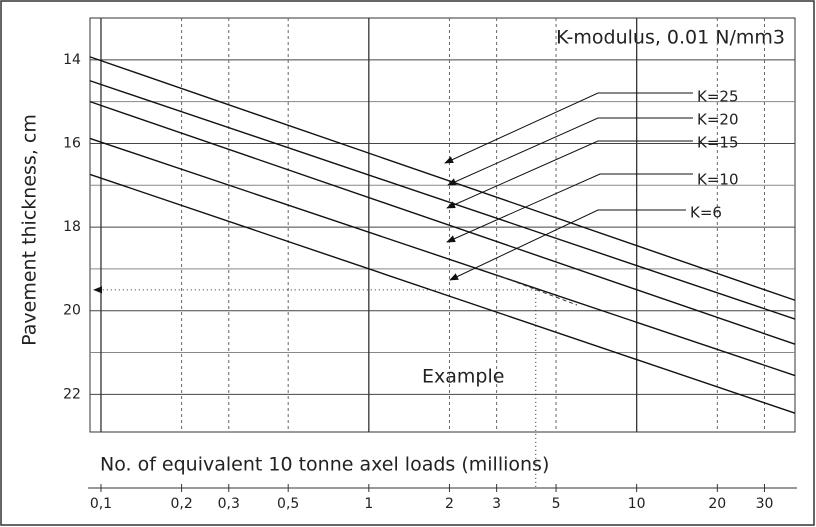 Image resolution: width=816 pixels, height=527 pixels. Describe the element at coordinates (670, 38) in the screenshot. I see `chart-title: K-modulus, 0.01 N/mm3` at that location.